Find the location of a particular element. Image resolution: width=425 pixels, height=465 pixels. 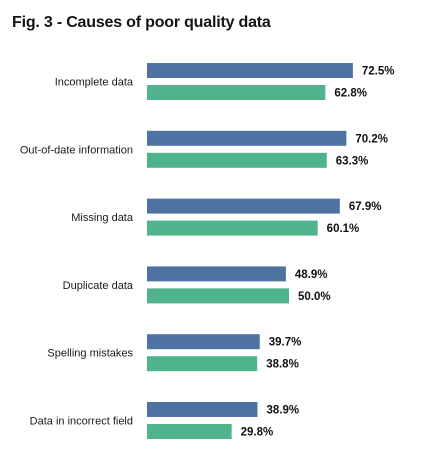

value-label: 62.8% is located at coordinates (350, 94).